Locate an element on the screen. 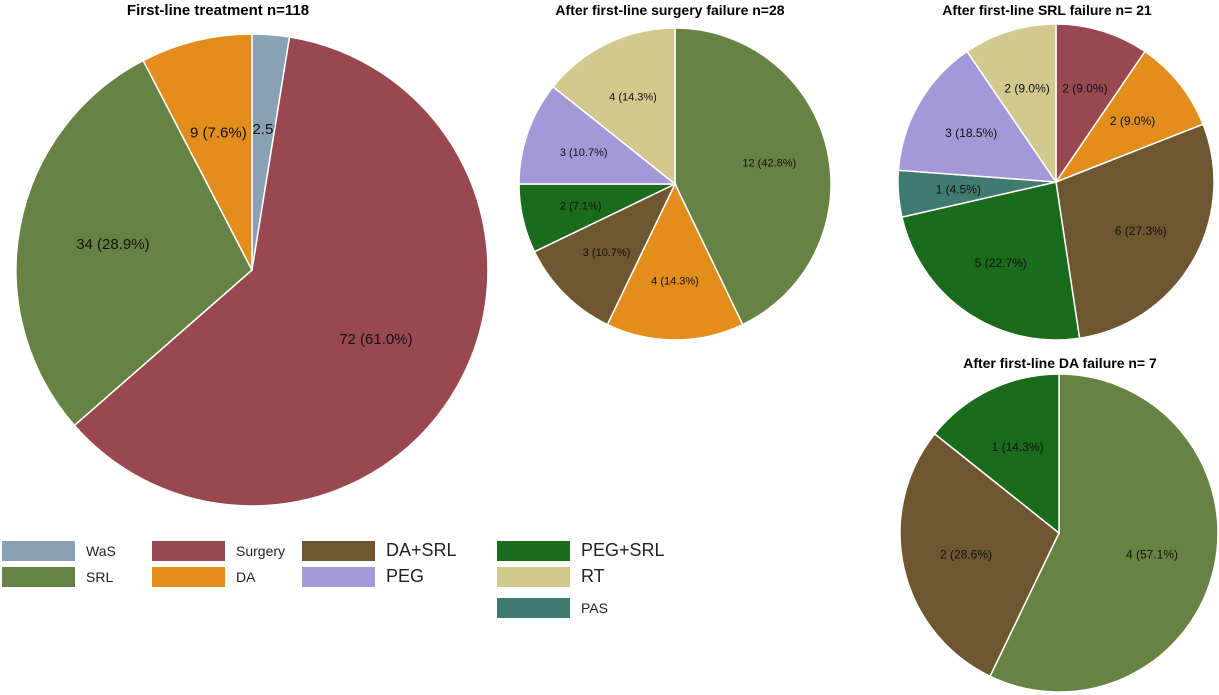  slice-label-peg-plus-srl: 1 (14.3%) is located at coordinates (1018, 447).